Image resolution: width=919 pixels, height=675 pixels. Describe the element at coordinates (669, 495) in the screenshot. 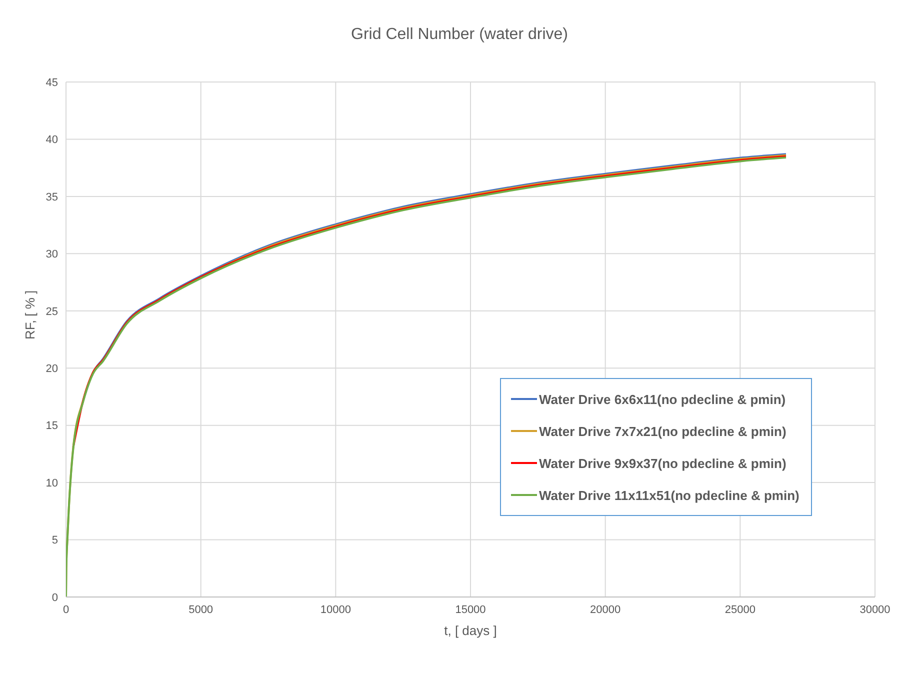

I see `legend-label: Water Drive 11x11x51(no pdecline & pmin)` at that location.